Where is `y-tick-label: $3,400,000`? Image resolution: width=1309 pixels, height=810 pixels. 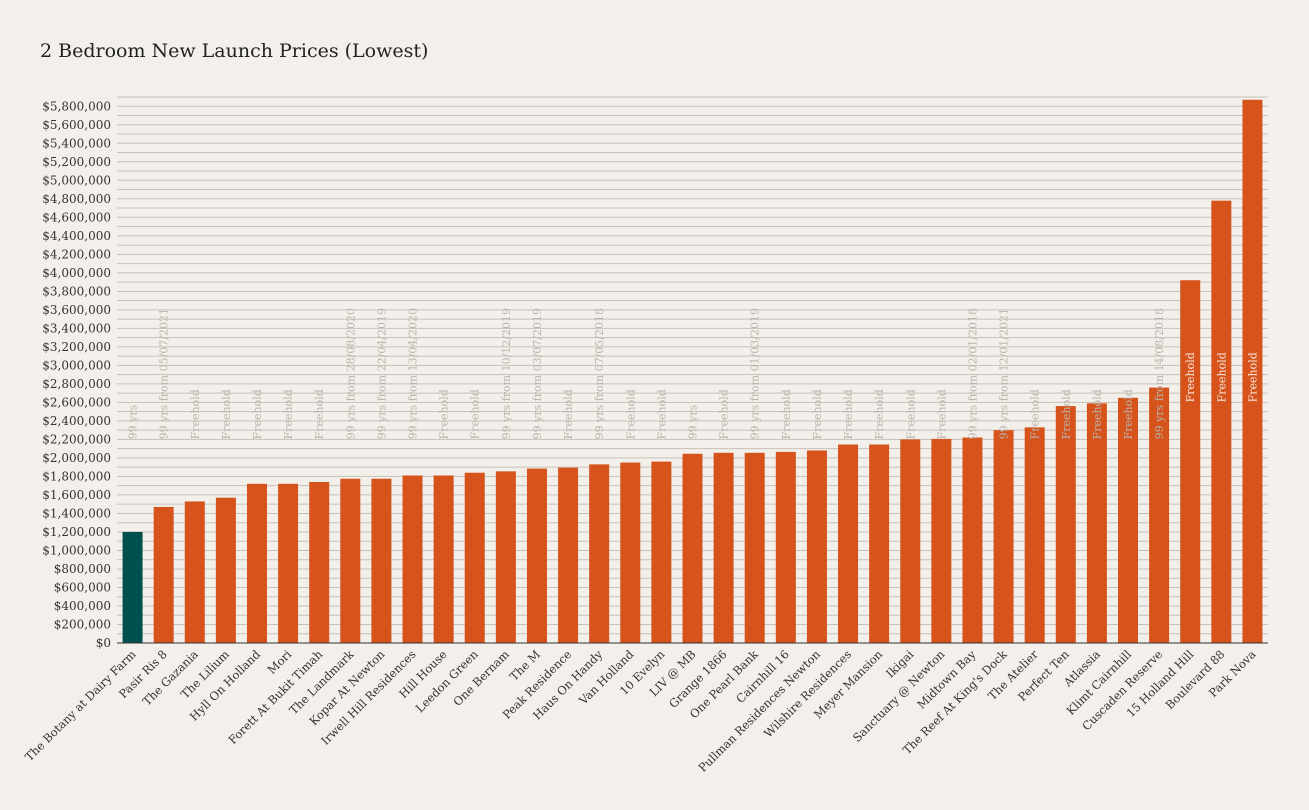
y-tick-label: $3,400,000 is located at coordinates (76, 328).